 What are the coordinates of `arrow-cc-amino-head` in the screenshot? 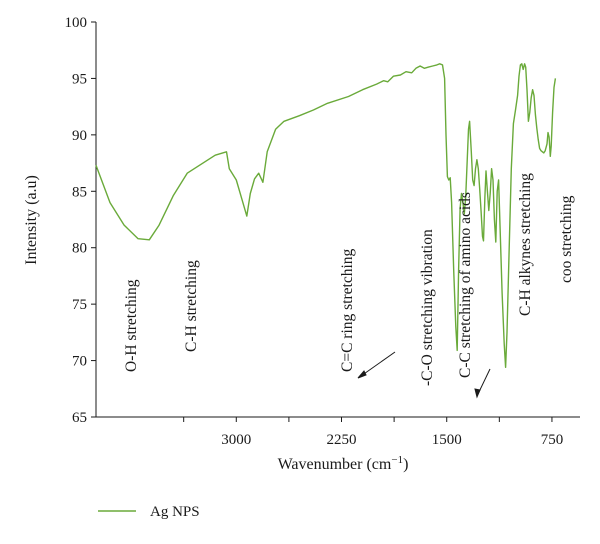 It's located at (477, 393).